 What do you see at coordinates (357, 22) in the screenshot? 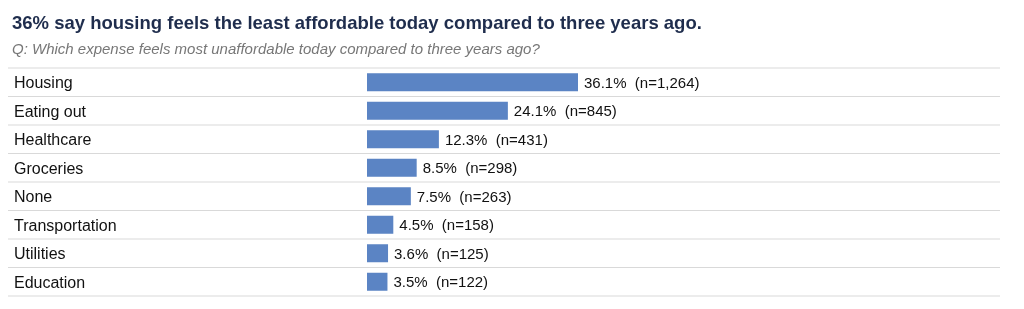
I see `chart-title: 36% say housing feels the least affordable today compared to three years ago.` at bounding box center [357, 22].